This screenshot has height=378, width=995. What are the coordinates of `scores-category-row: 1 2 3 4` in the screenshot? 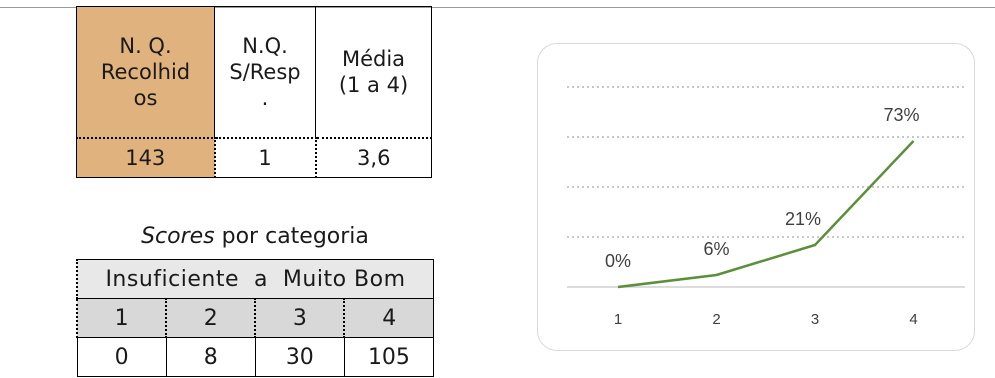 It's located at (255, 318).